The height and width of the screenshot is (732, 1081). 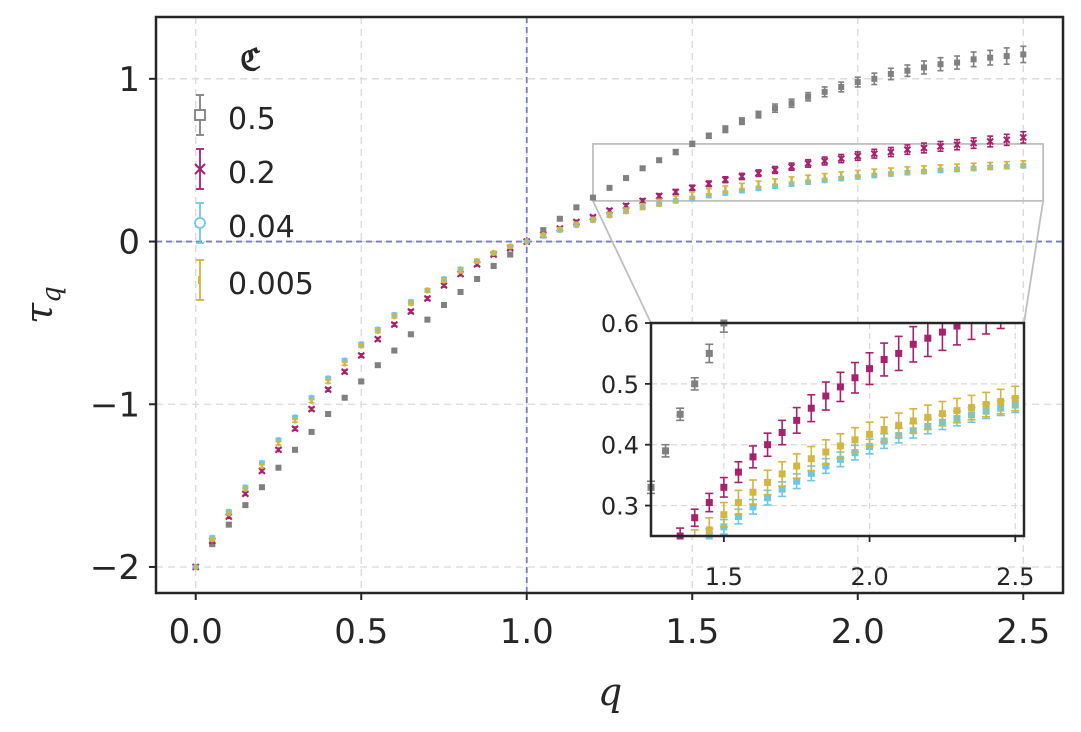 I want to click on point-0.2-41, so click(x=874, y=153).